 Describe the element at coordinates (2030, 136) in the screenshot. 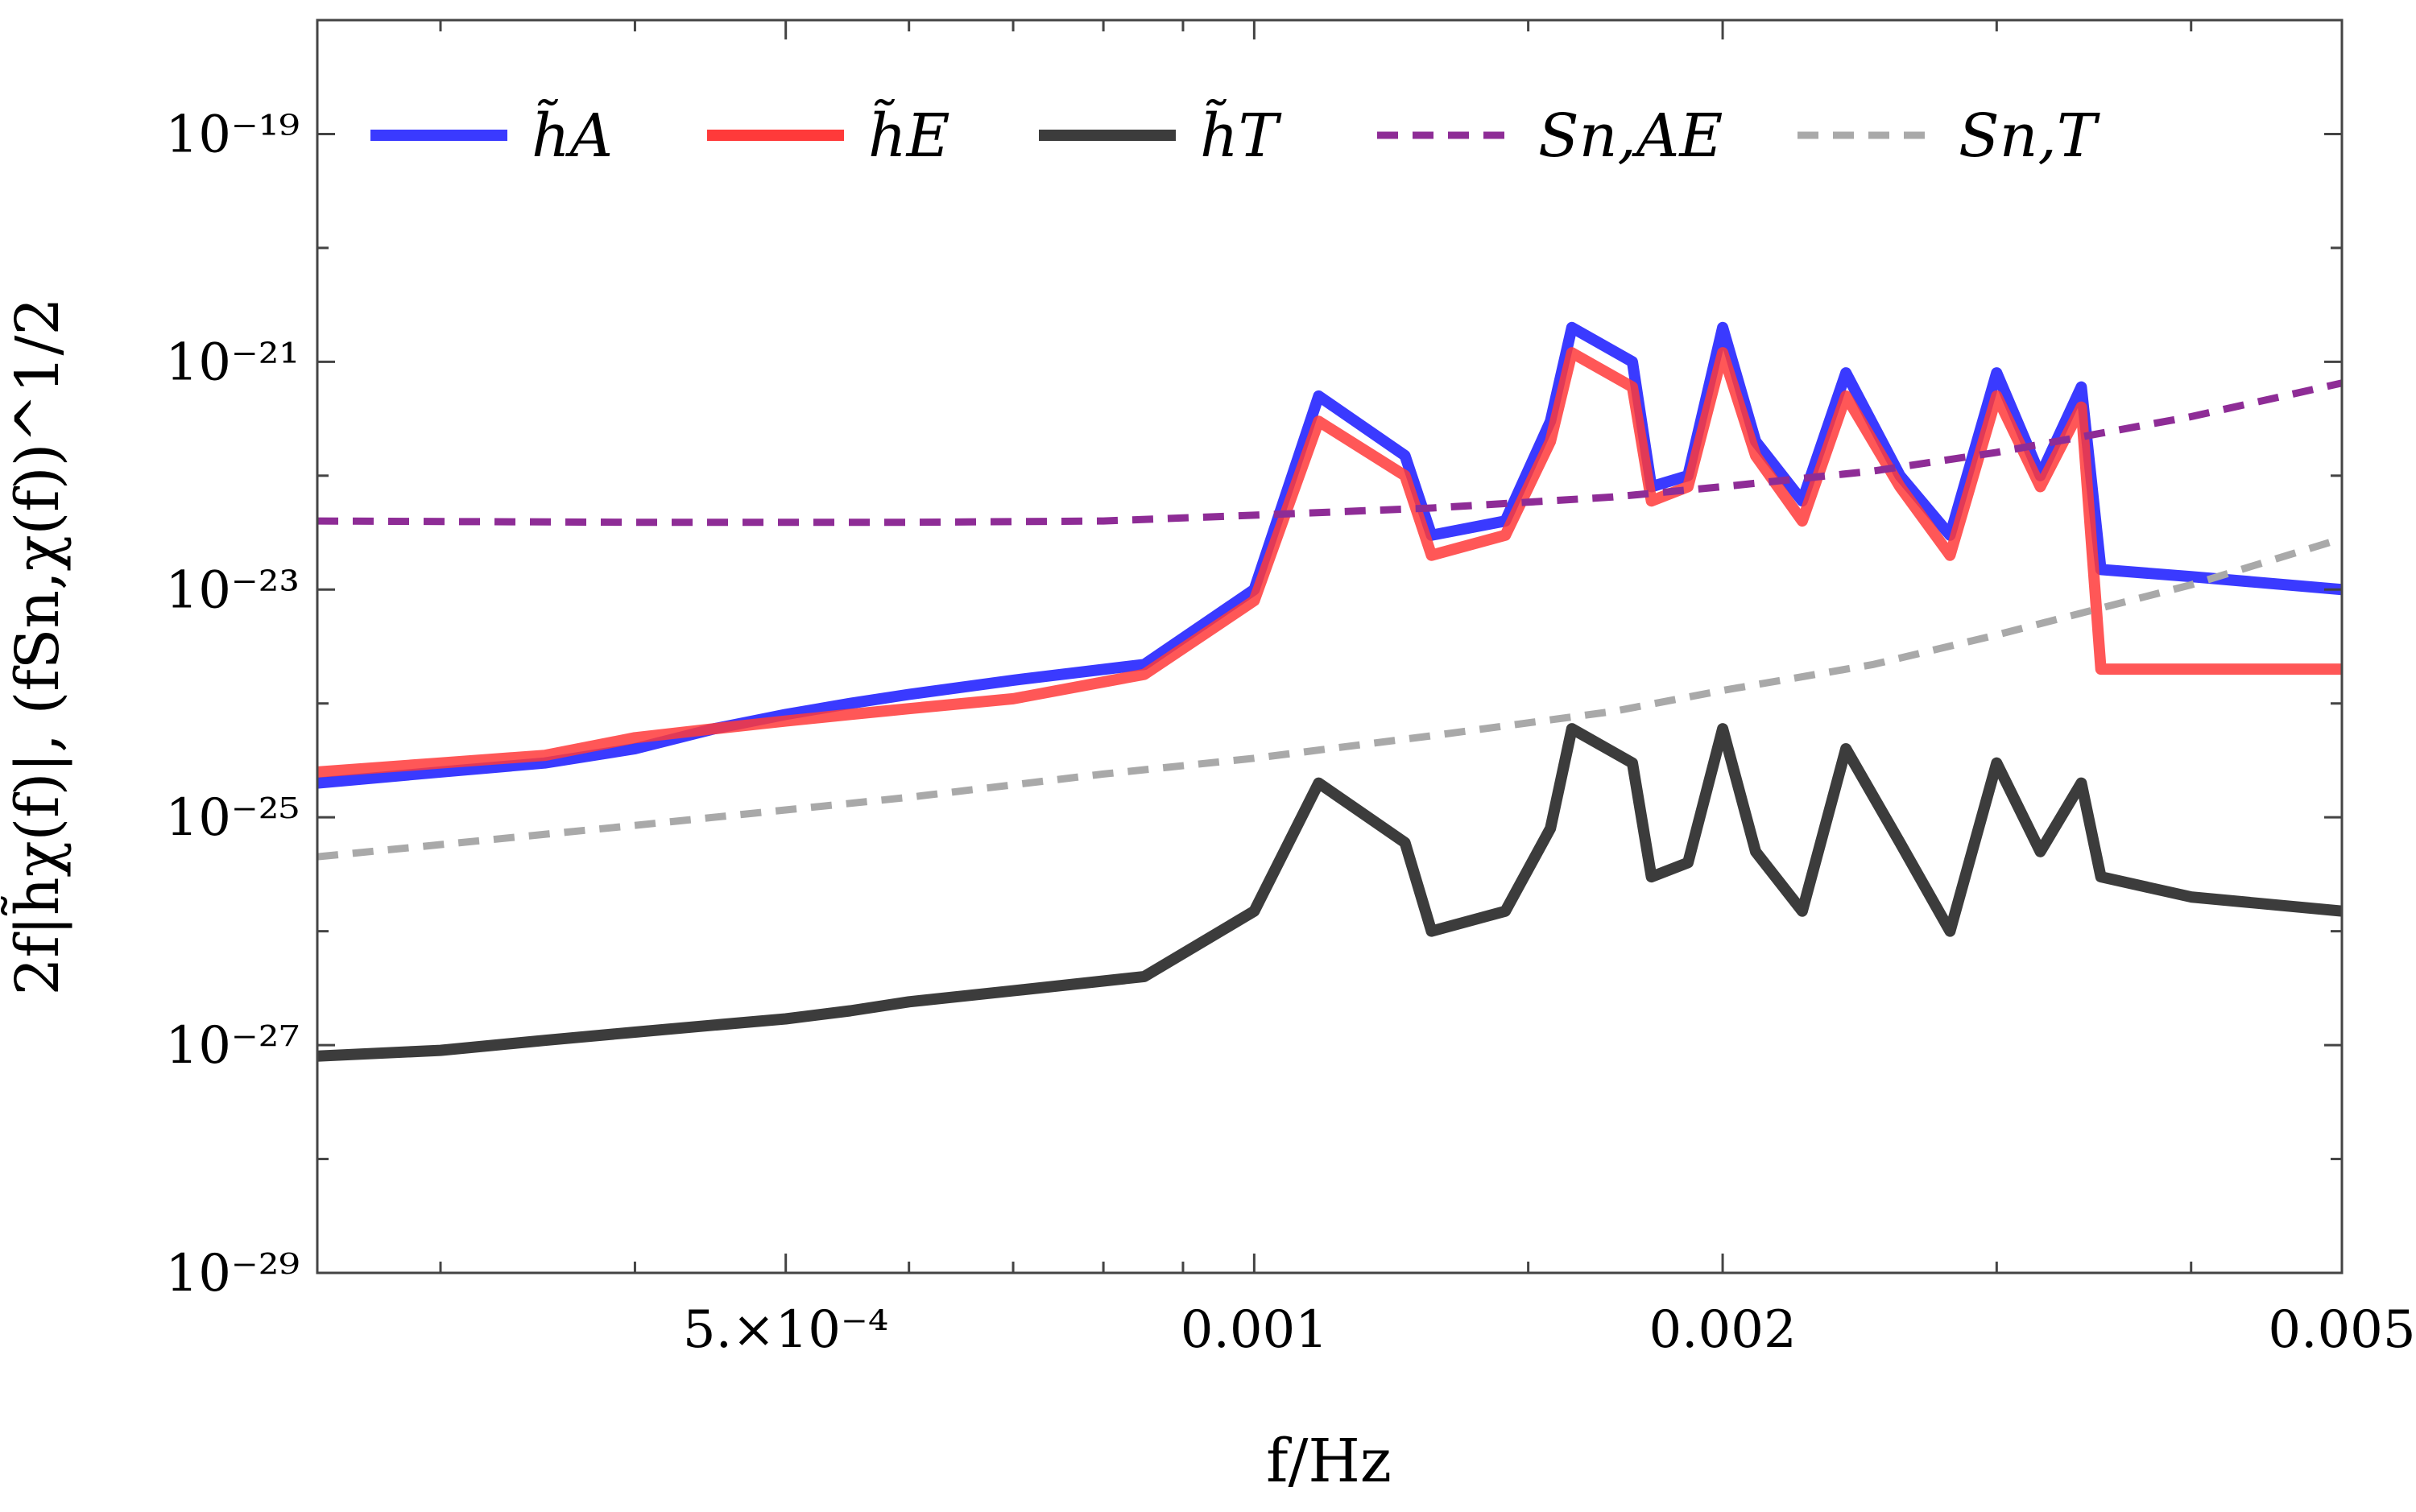

I see `legend-label-4: Sn,T` at that location.